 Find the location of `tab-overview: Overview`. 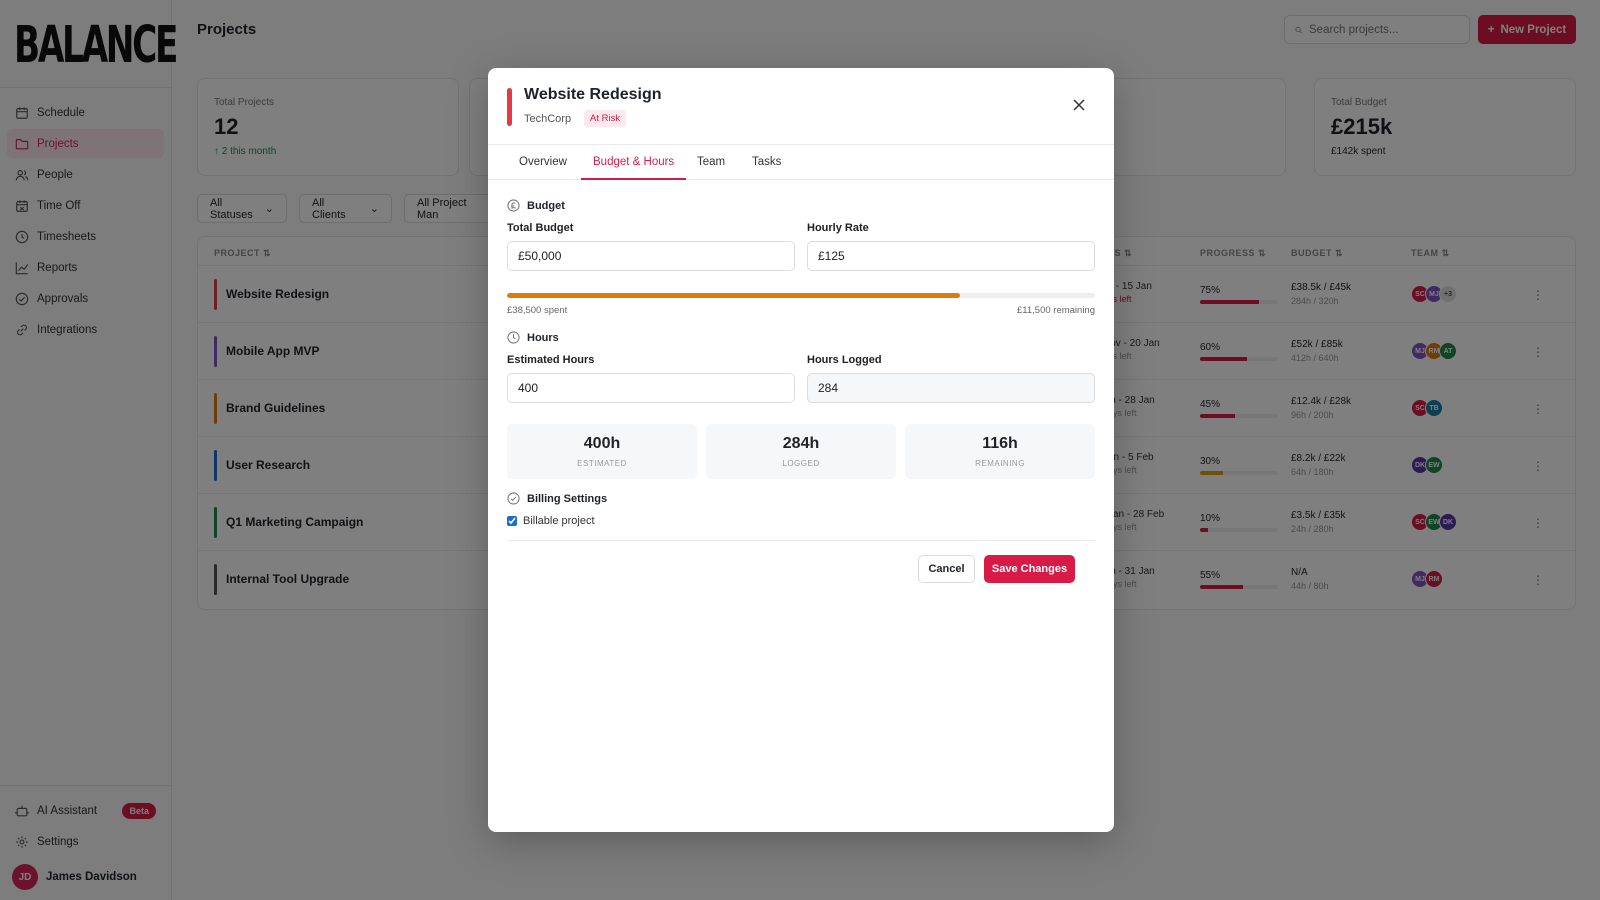

tab-overview: Overview is located at coordinates (543, 162).